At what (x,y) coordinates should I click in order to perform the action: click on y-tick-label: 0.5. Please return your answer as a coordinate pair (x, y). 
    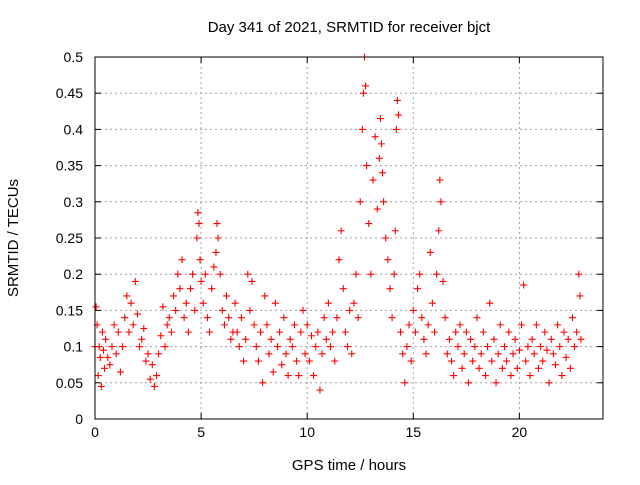
    Looking at the image, I should click on (74, 57).